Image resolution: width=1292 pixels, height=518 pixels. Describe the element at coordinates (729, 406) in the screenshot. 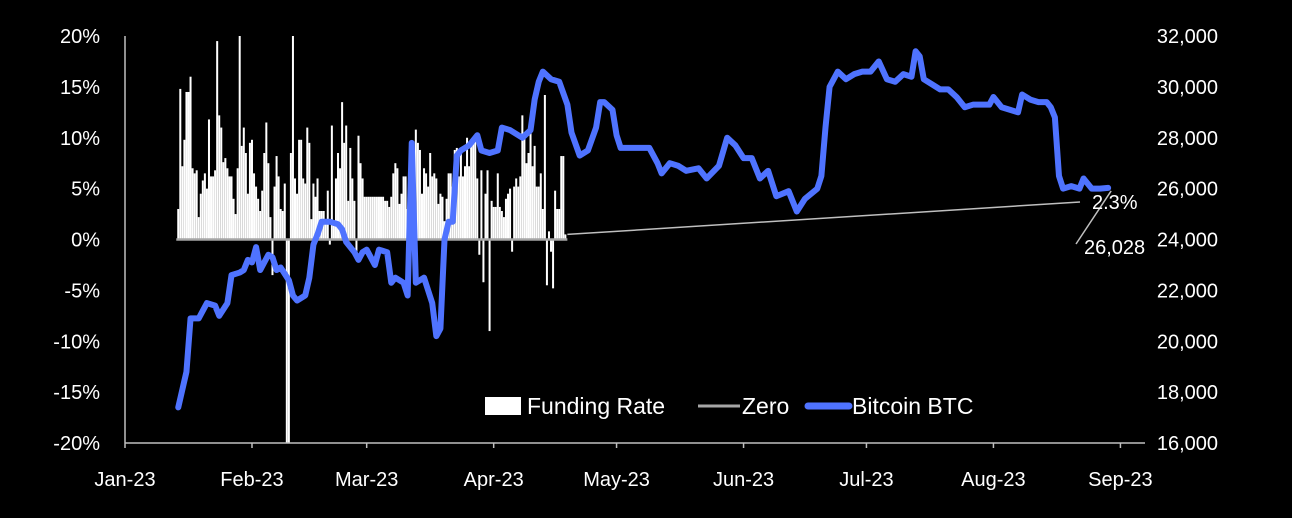

I see `legend: Funding Rate Zero Bitcoin BTC` at that location.